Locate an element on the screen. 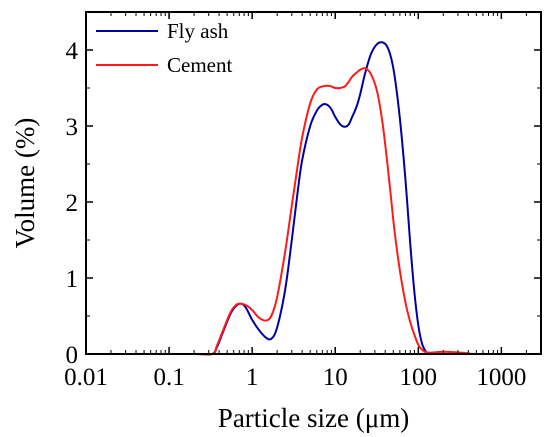  x-tick-label: 0.1 is located at coordinates (168, 377).